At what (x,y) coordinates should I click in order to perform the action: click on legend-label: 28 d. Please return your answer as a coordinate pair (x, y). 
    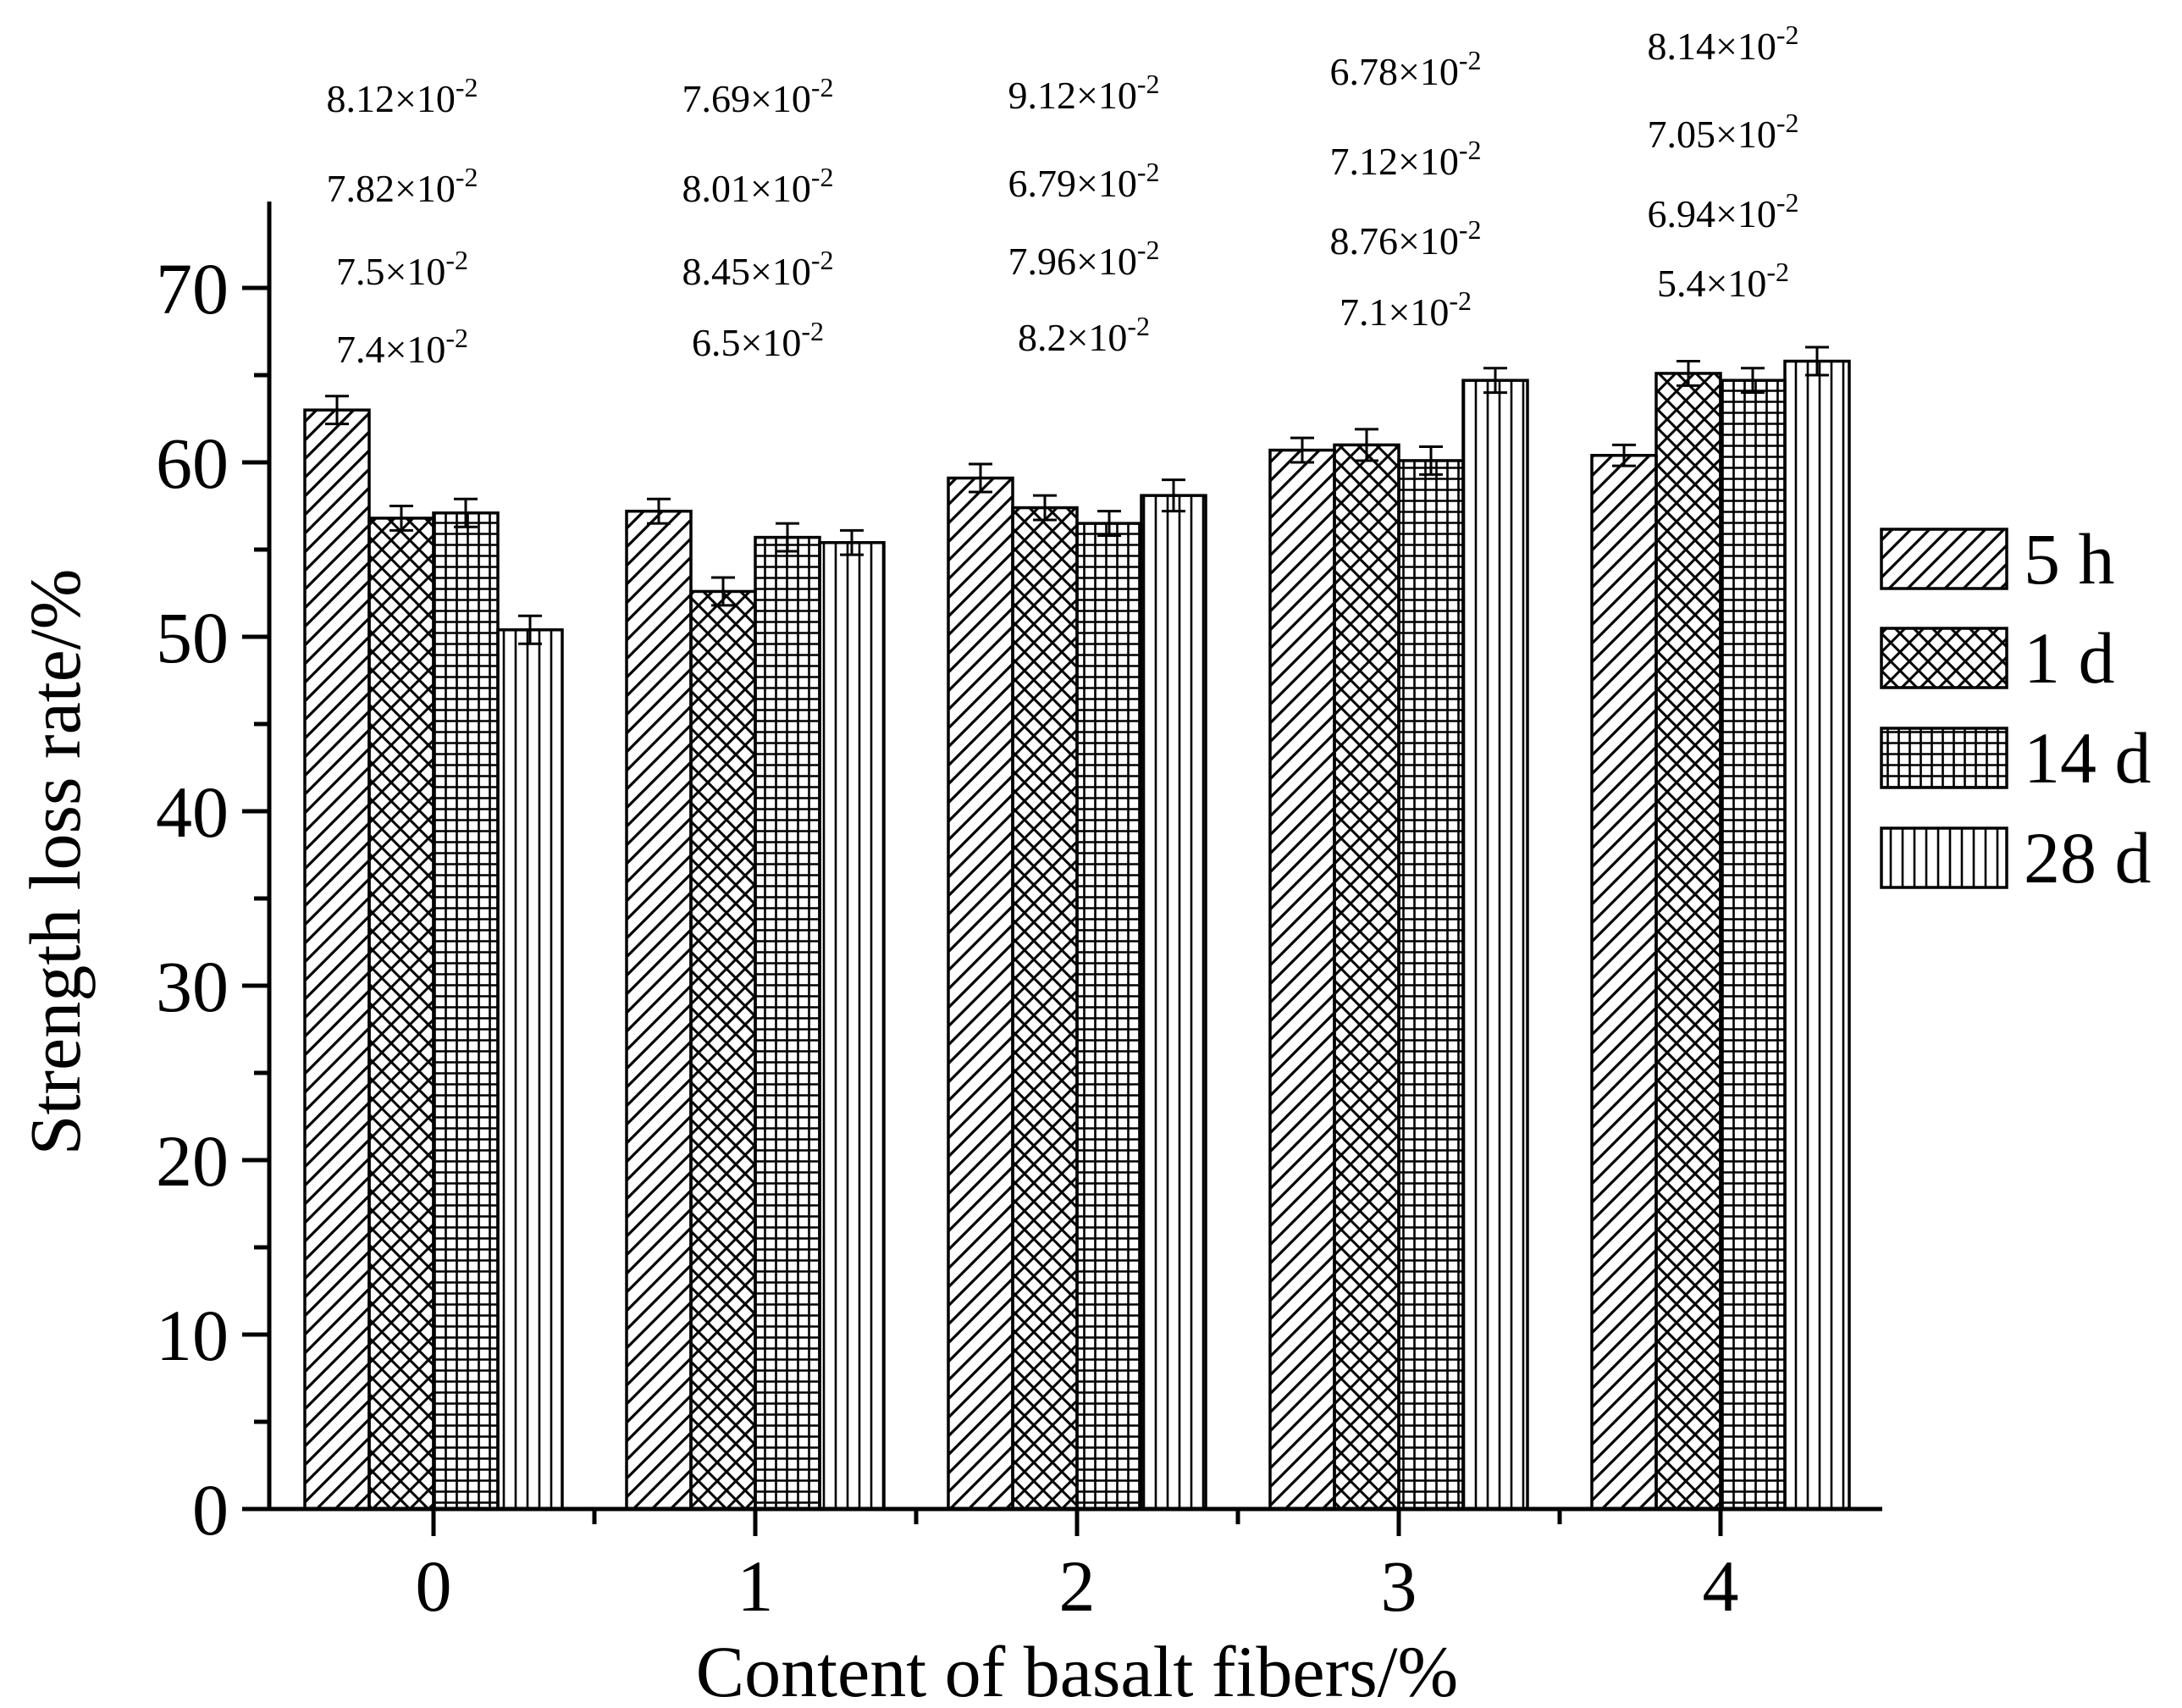
    Looking at the image, I should click on (2088, 857).